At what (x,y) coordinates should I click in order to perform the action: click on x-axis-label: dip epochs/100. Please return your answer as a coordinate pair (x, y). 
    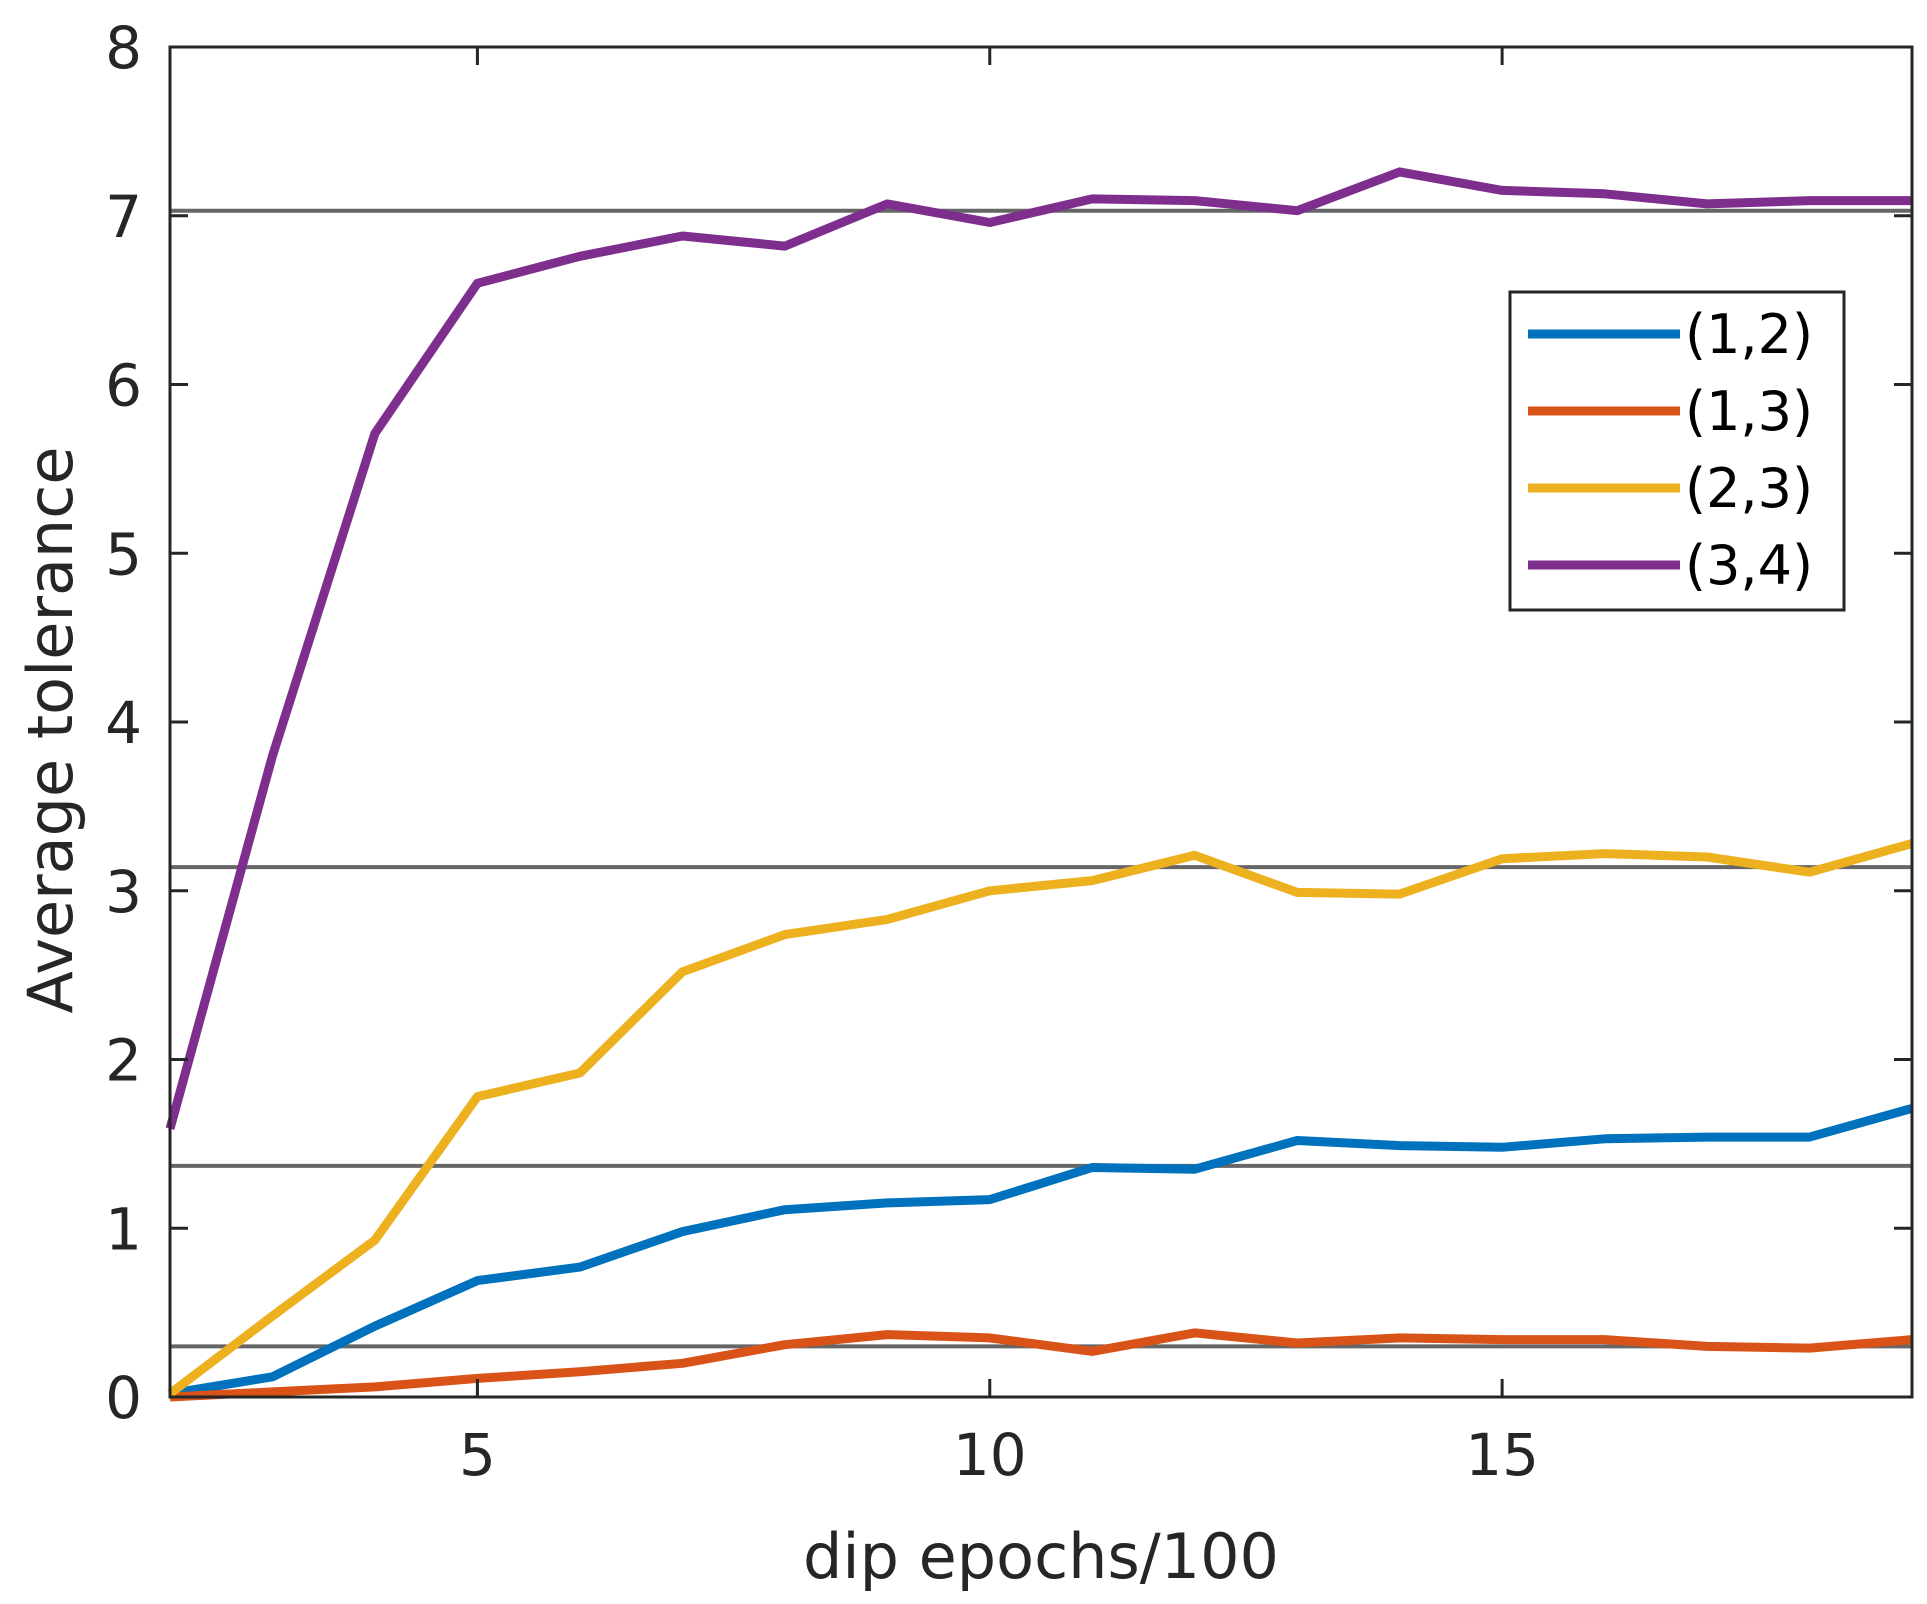
    Looking at the image, I should click on (1041, 1556).